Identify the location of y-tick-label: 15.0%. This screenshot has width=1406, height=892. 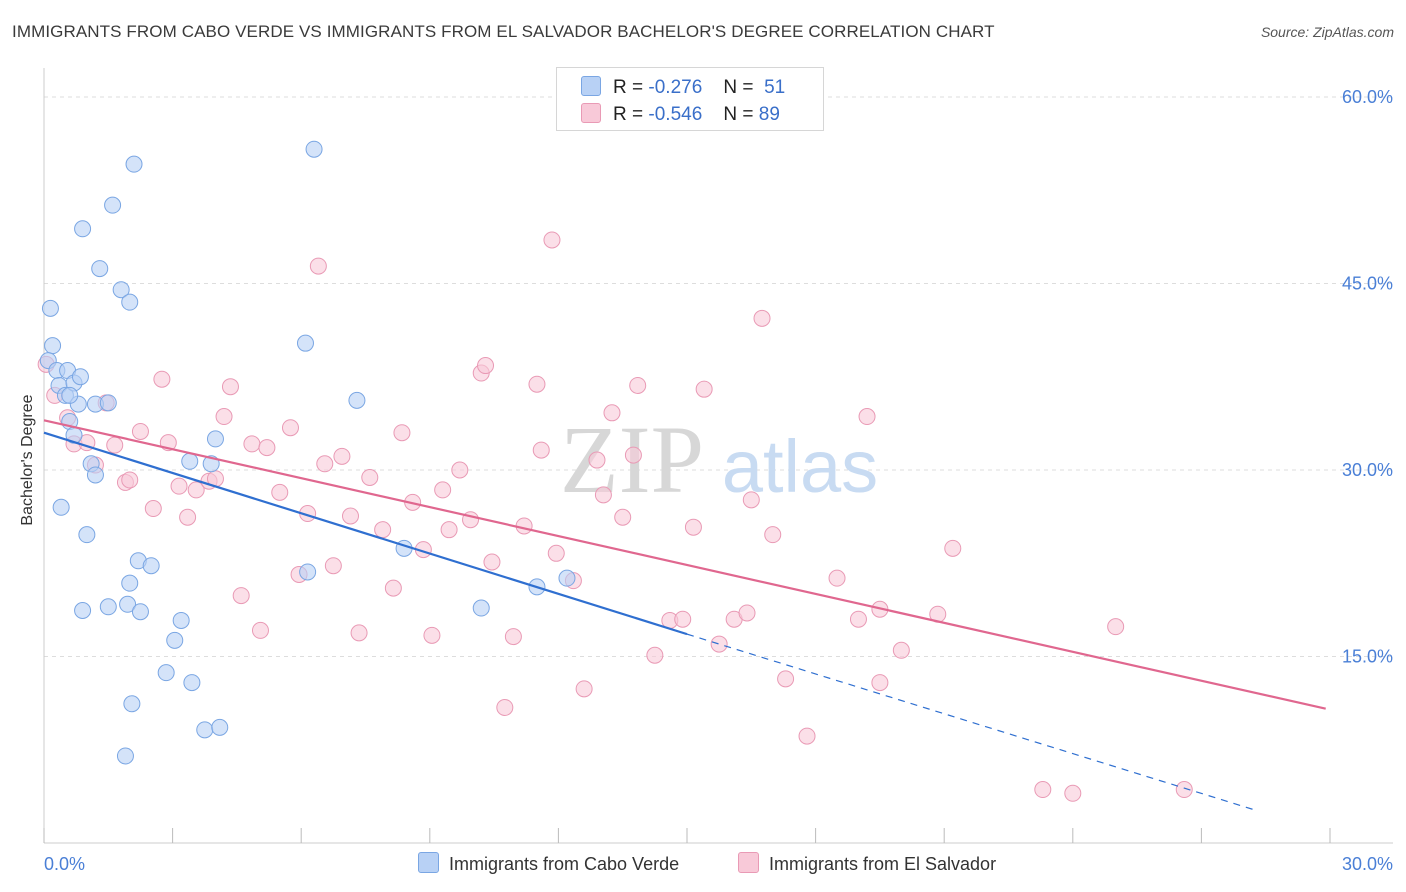
(1367, 657).